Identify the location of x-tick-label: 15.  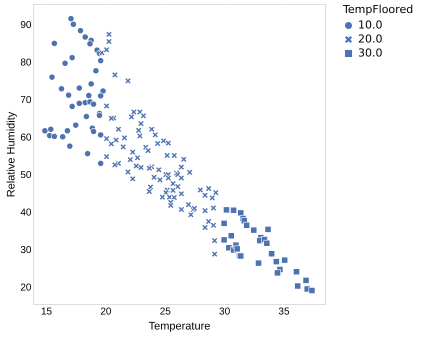
(46, 312).